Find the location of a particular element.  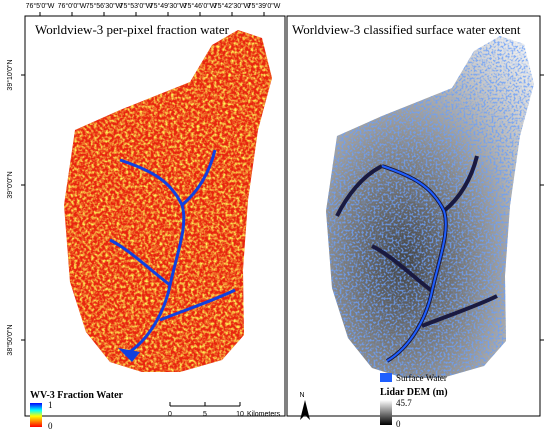

dem-min: 0 is located at coordinates (398, 424).